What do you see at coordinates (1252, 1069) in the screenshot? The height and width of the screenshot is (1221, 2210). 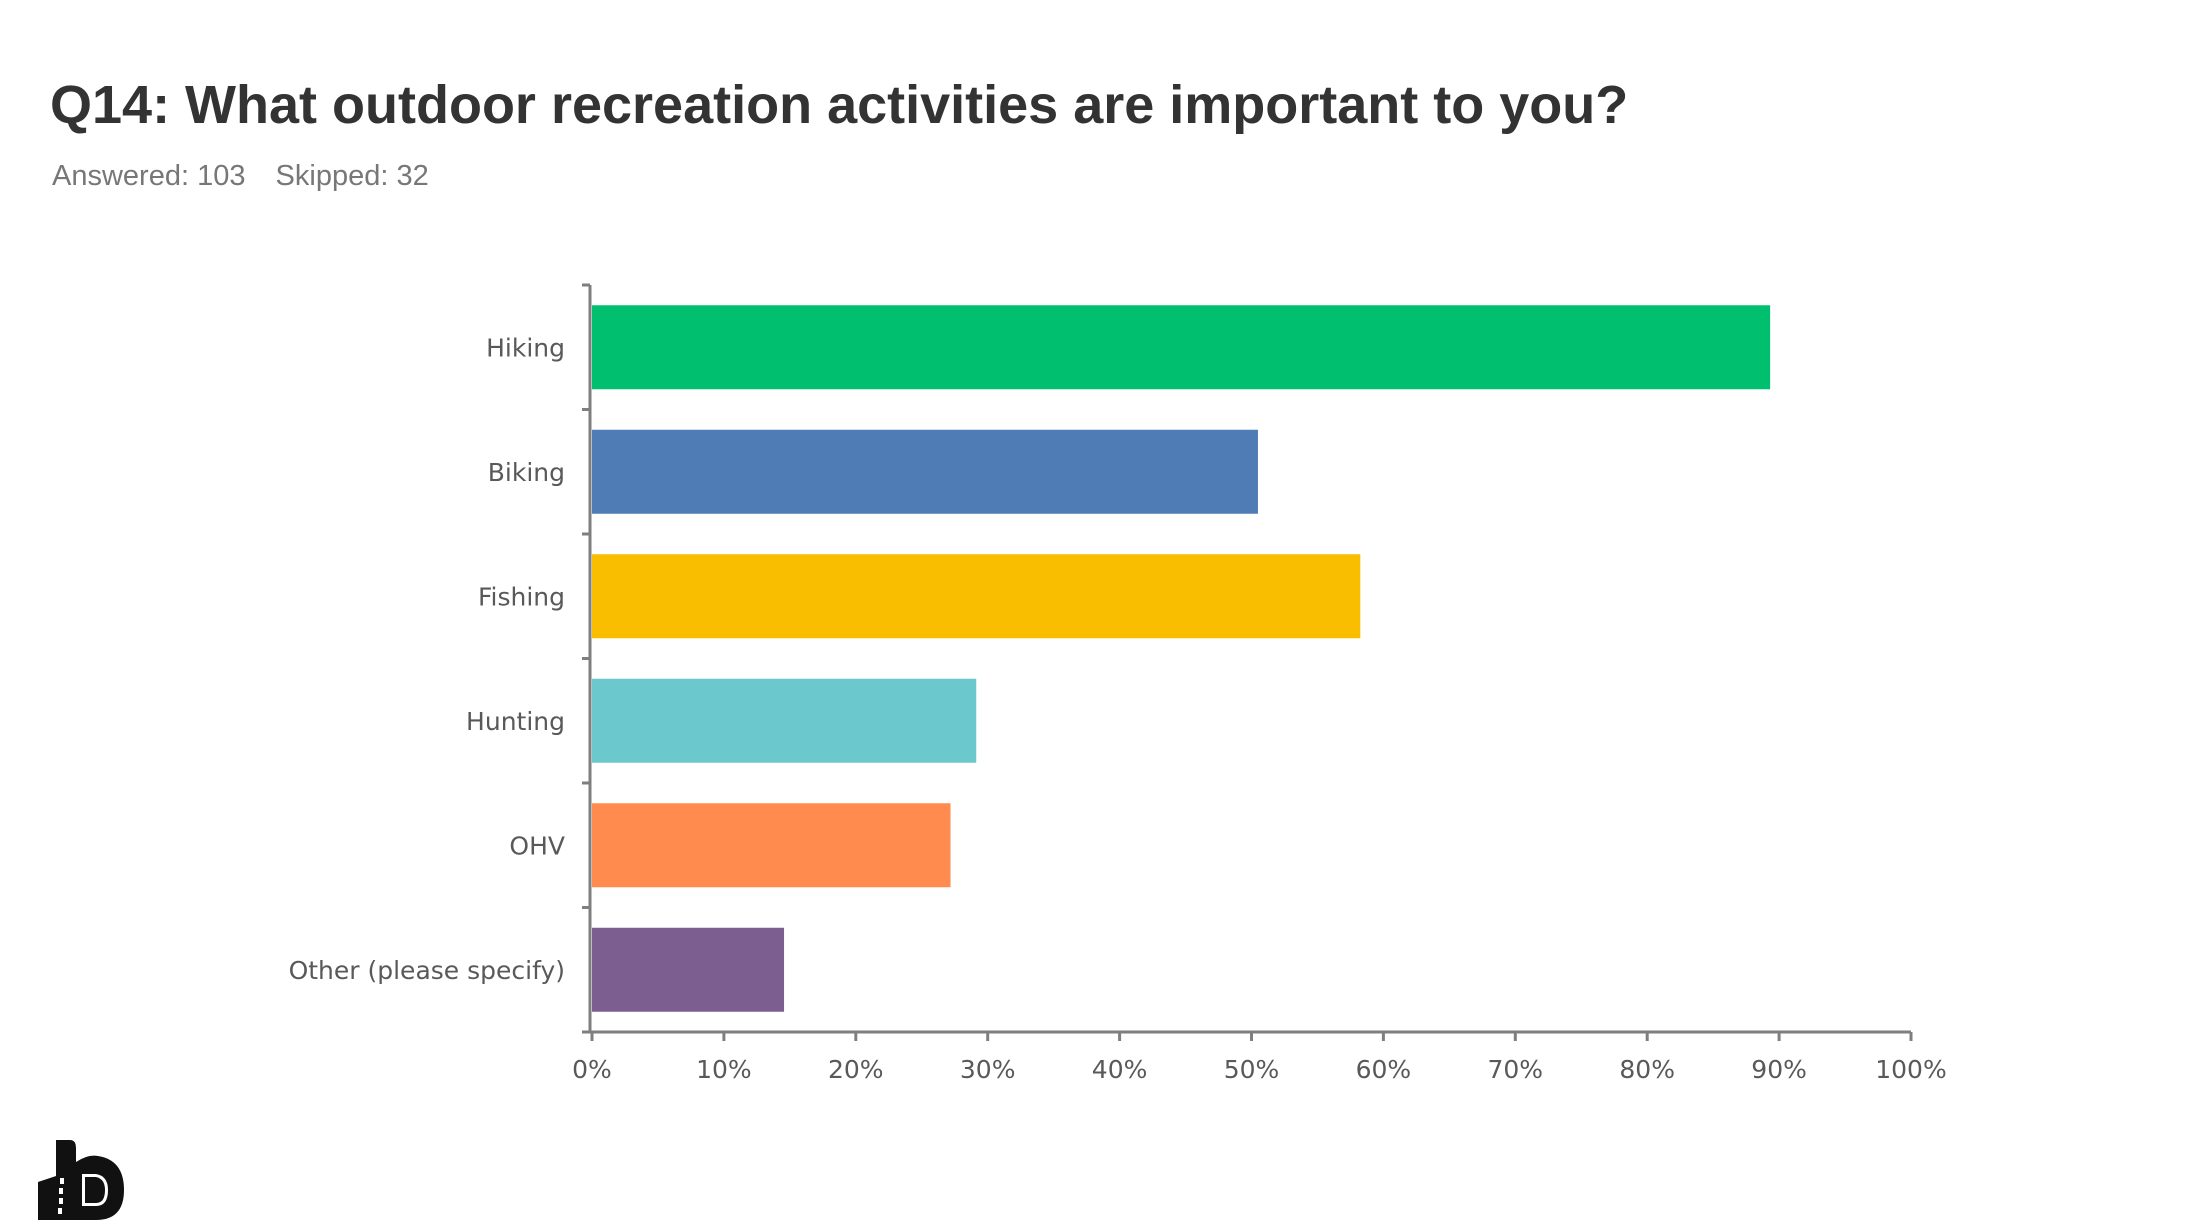 I see `x-tick-label: 50%` at bounding box center [1252, 1069].